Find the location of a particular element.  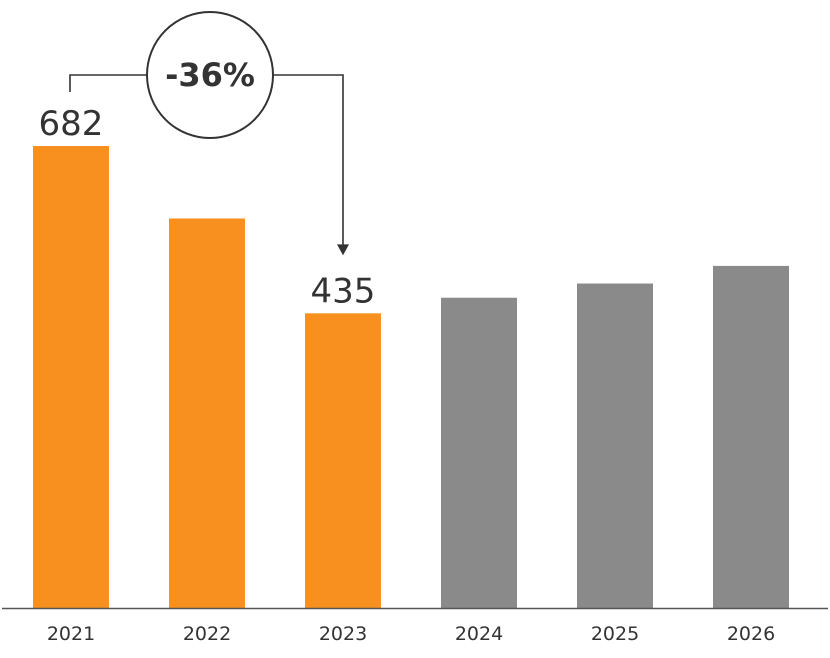

tick-label-2024: 2024 is located at coordinates (479, 634).